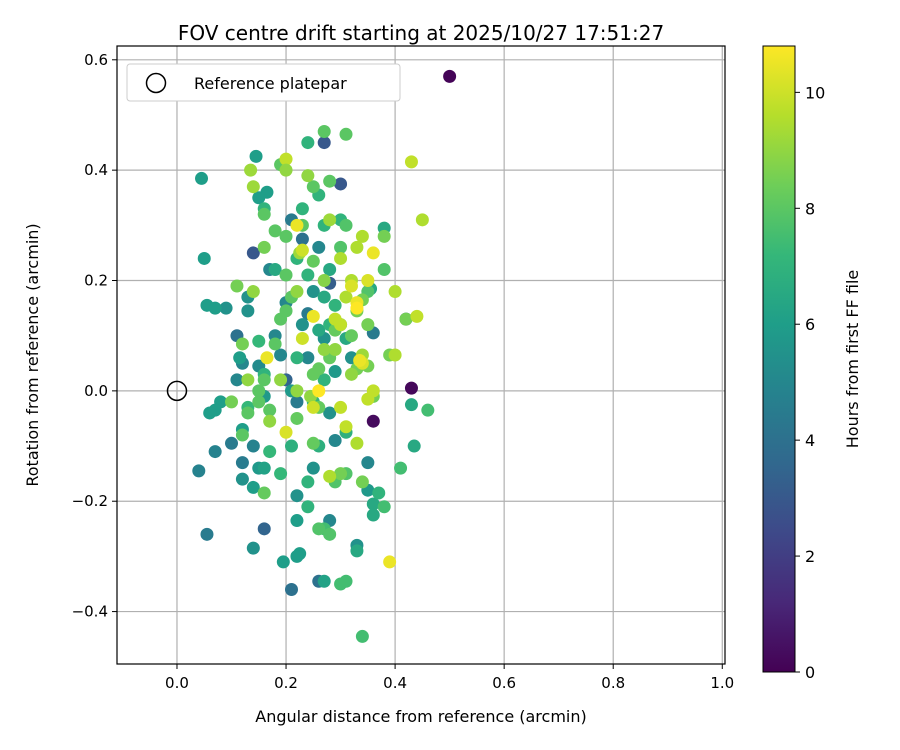 The width and height of the screenshot is (900, 750). What do you see at coordinates (420, 716) in the screenshot?
I see `x-axis-label: Angular distance from reference (arcmin)` at bounding box center [420, 716].